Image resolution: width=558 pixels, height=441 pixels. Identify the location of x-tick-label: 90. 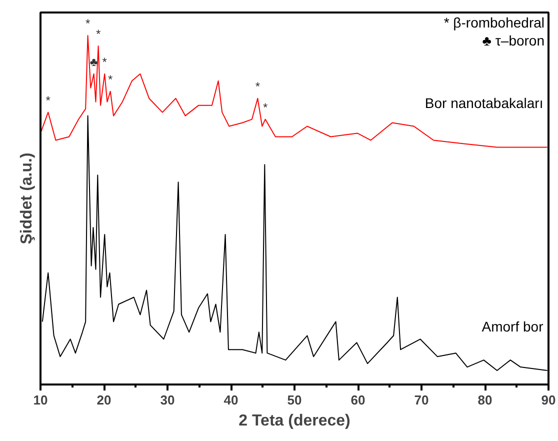
(548, 400).